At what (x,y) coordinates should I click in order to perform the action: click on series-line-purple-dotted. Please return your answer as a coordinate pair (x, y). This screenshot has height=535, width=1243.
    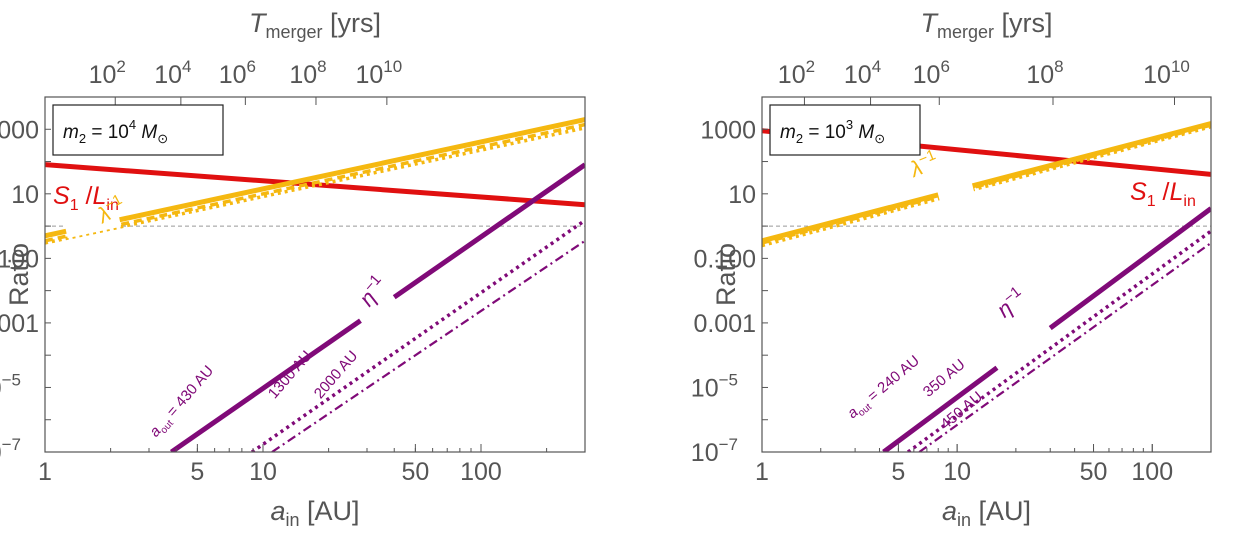
    Looking at the image, I should click on (417, 335).